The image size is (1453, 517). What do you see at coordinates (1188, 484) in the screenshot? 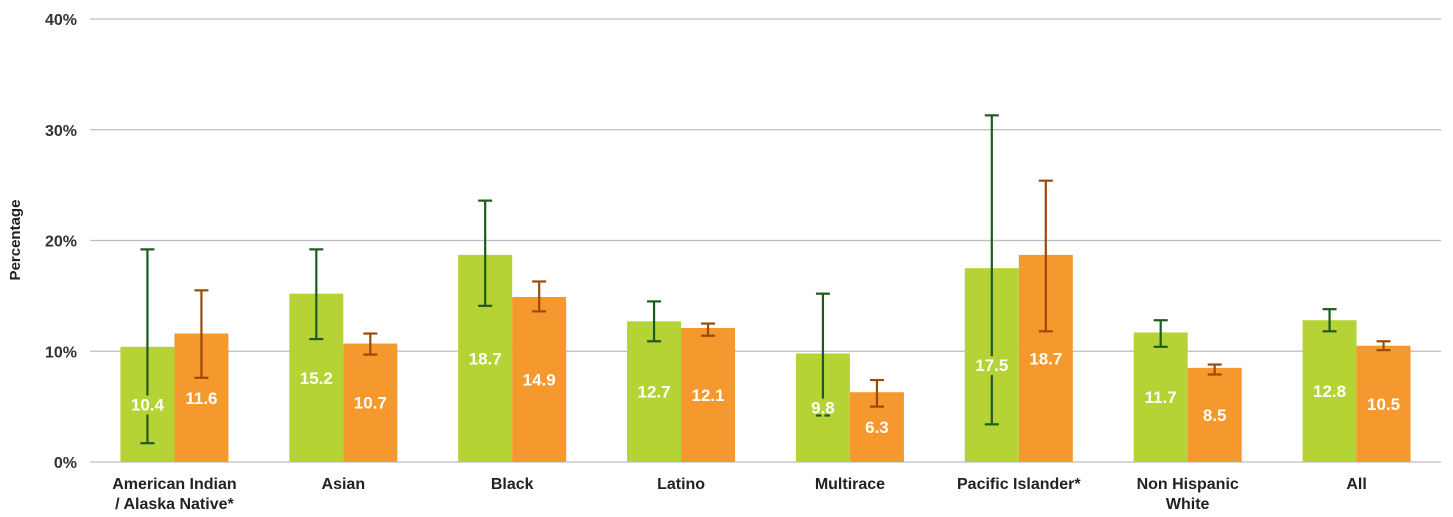
I see `category-label-6-0: Non Hispanic` at bounding box center [1188, 484].